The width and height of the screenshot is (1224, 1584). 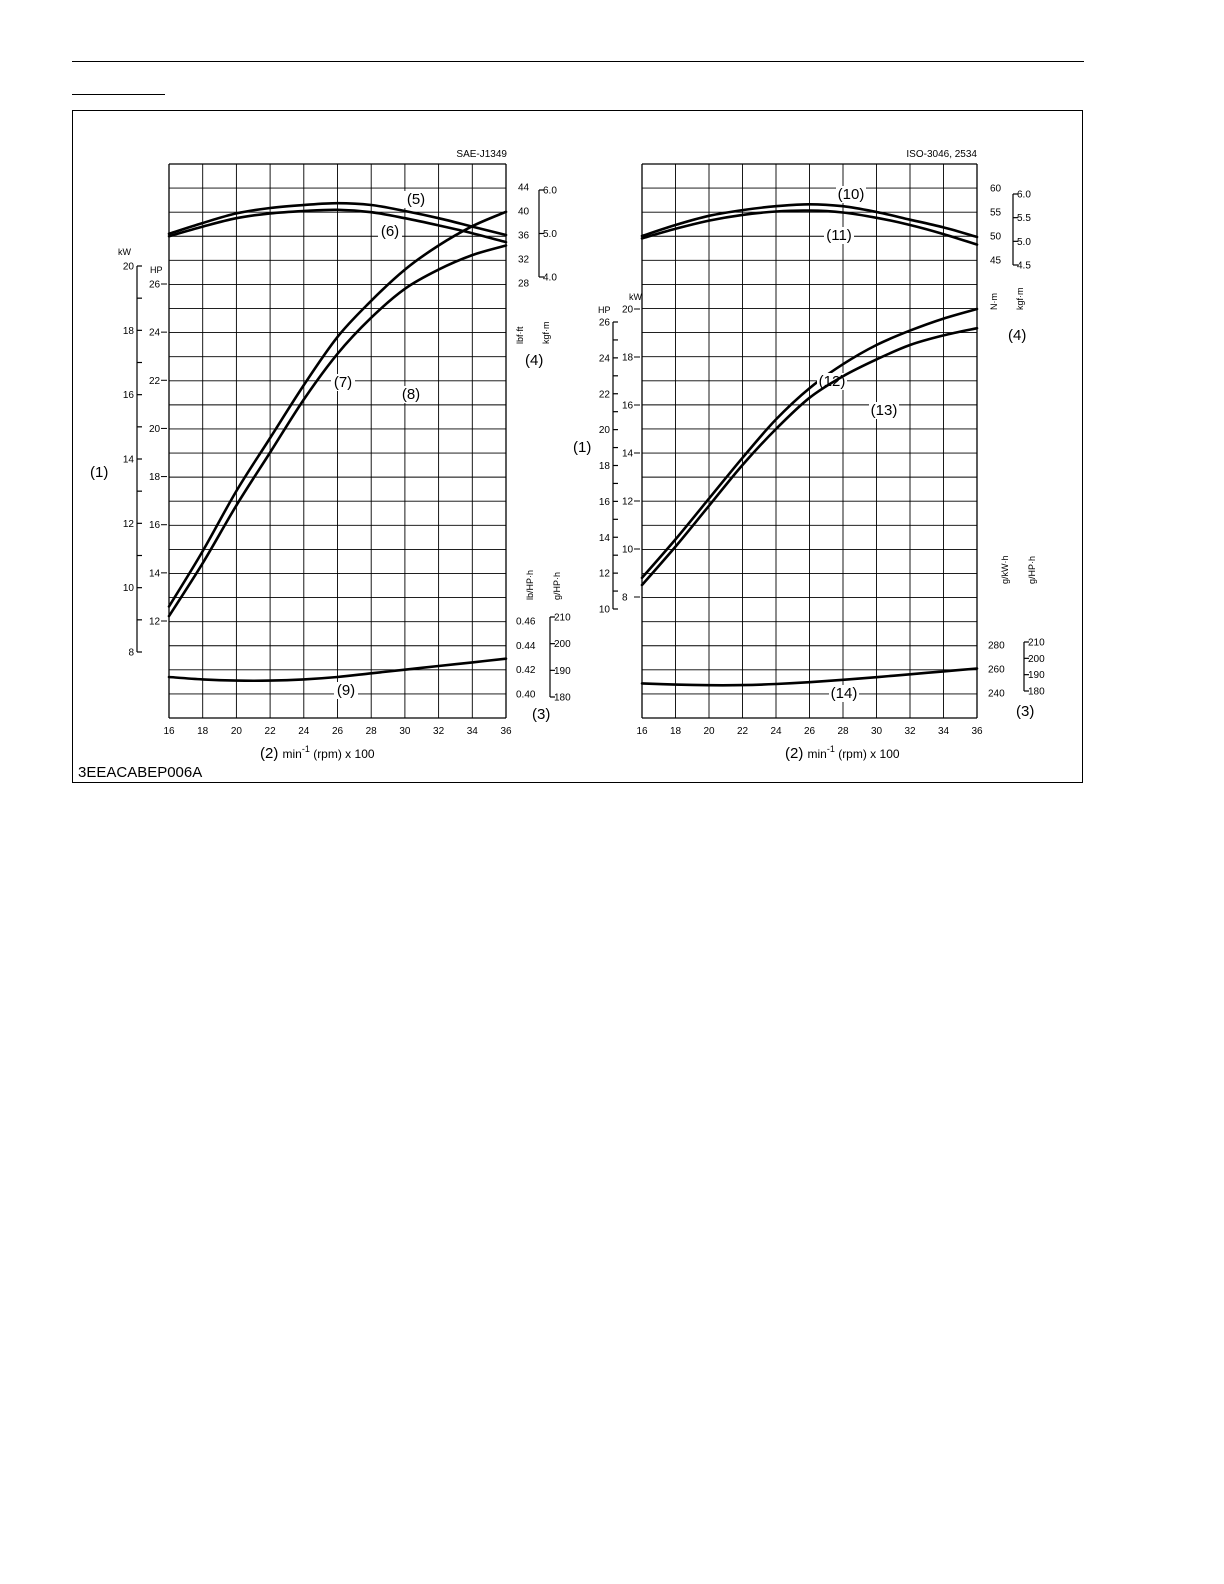 What do you see at coordinates (140, 772) in the screenshot?
I see `figure-code: 3EEACABEP006A` at bounding box center [140, 772].